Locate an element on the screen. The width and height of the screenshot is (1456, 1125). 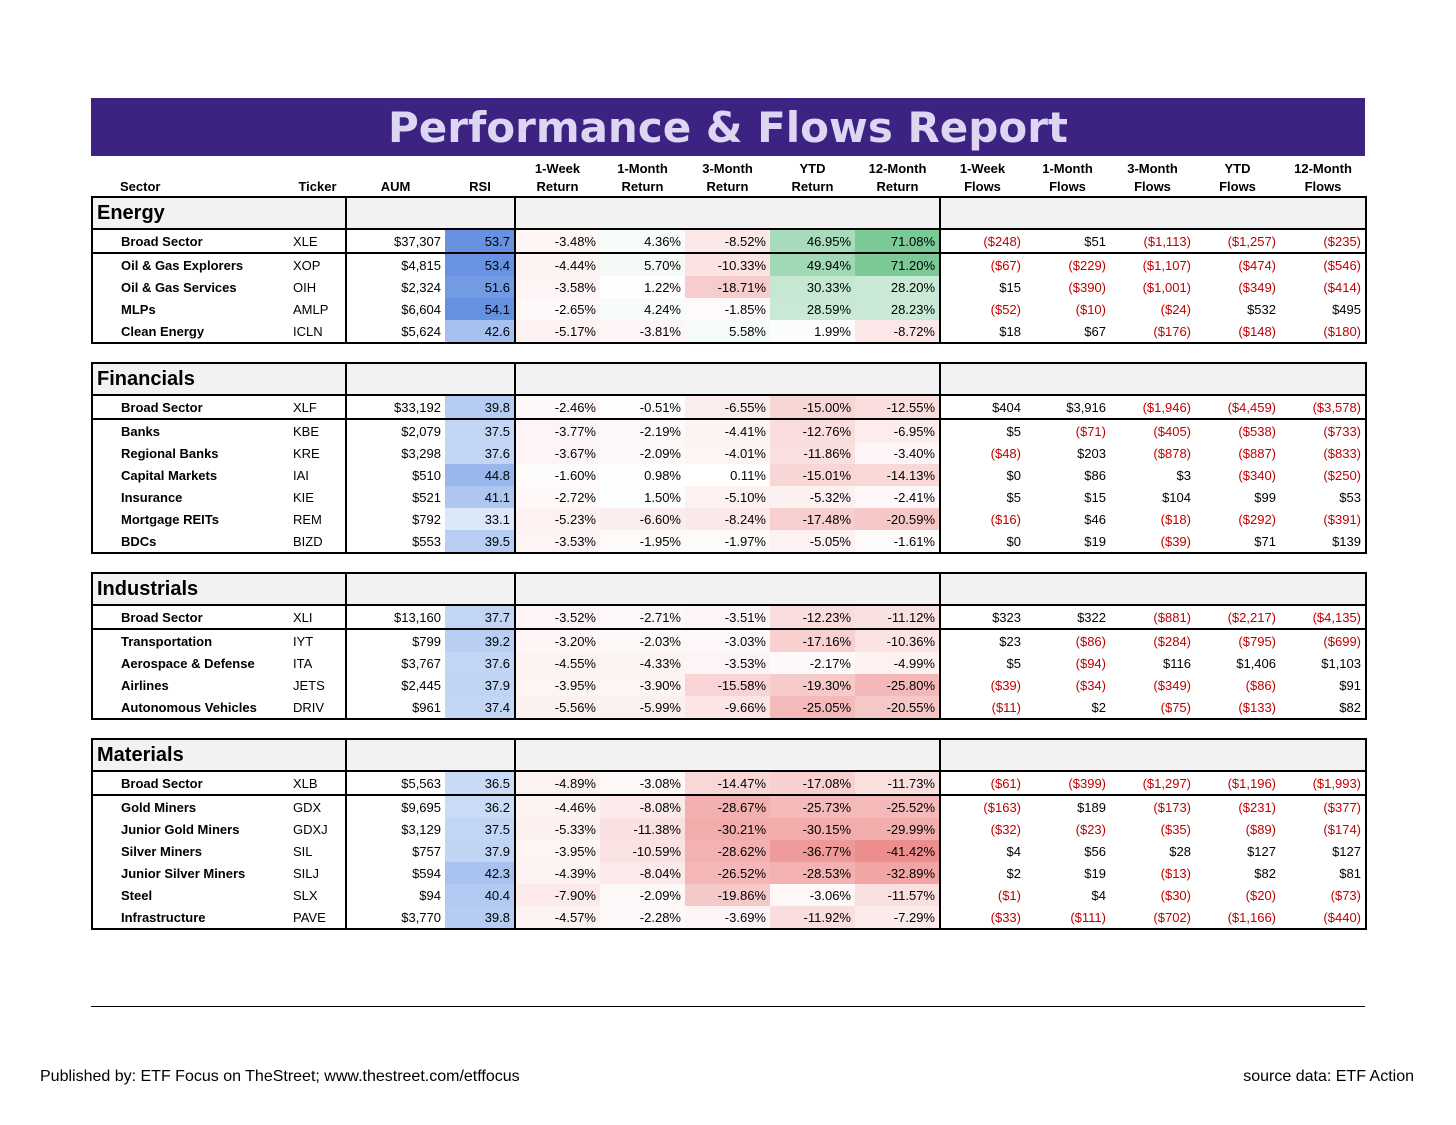
flows-cell: ($1,257) is located at coordinates (1237, 241).